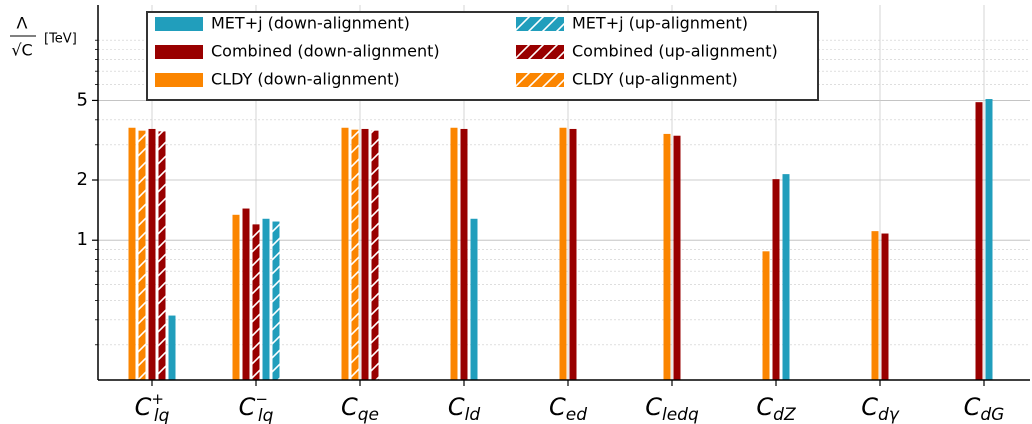 The height and width of the screenshot is (424, 1032). What do you see at coordinates (576, 414) in the screenshot?
I see `label-sub: ed` at bounding box center [576, 414].